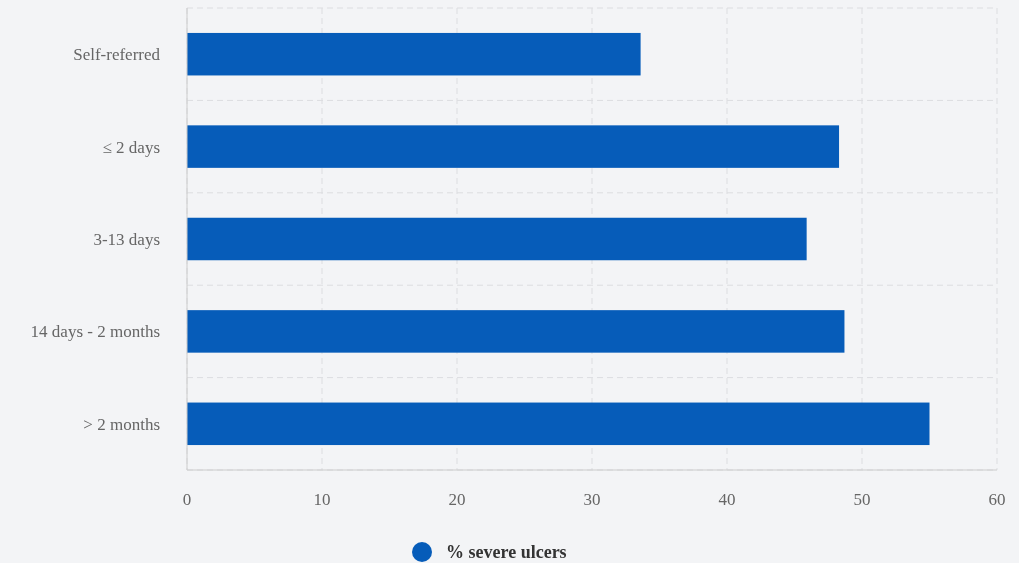 This screenshot has height=563, width=1019. What do you see at coordinates (506, 552) in the screenshot?
I see `legend-label: % severe ulcers` at bounding box center [506, 552].